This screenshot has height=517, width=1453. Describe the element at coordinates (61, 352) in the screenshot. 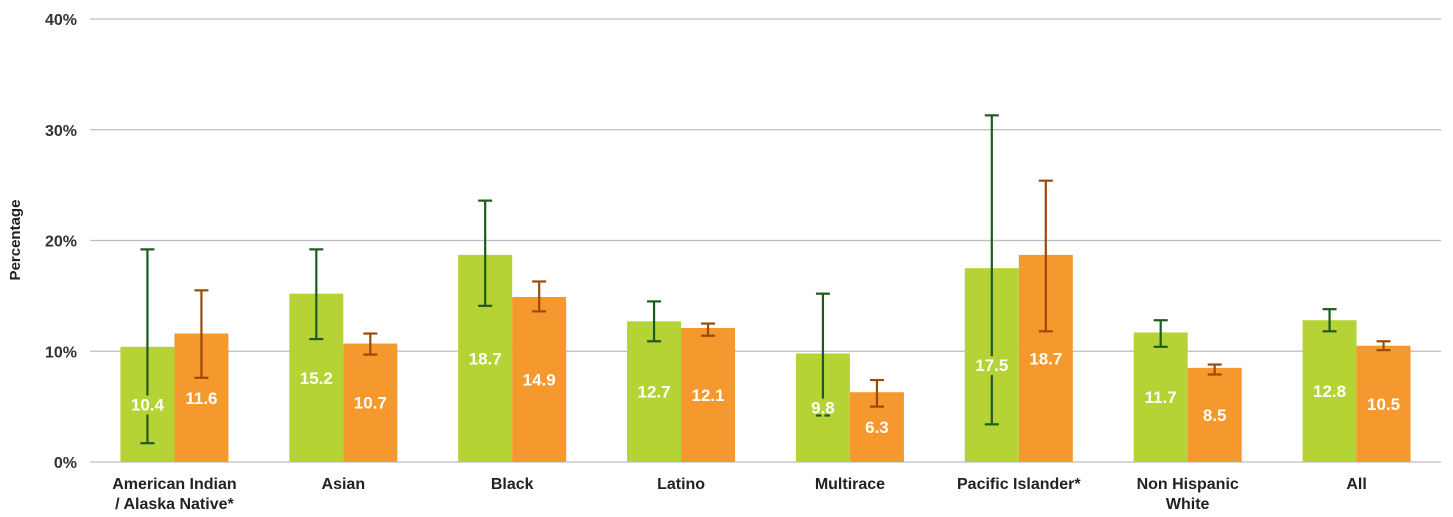

I see `y-tick-label-1: 10%` at that location.